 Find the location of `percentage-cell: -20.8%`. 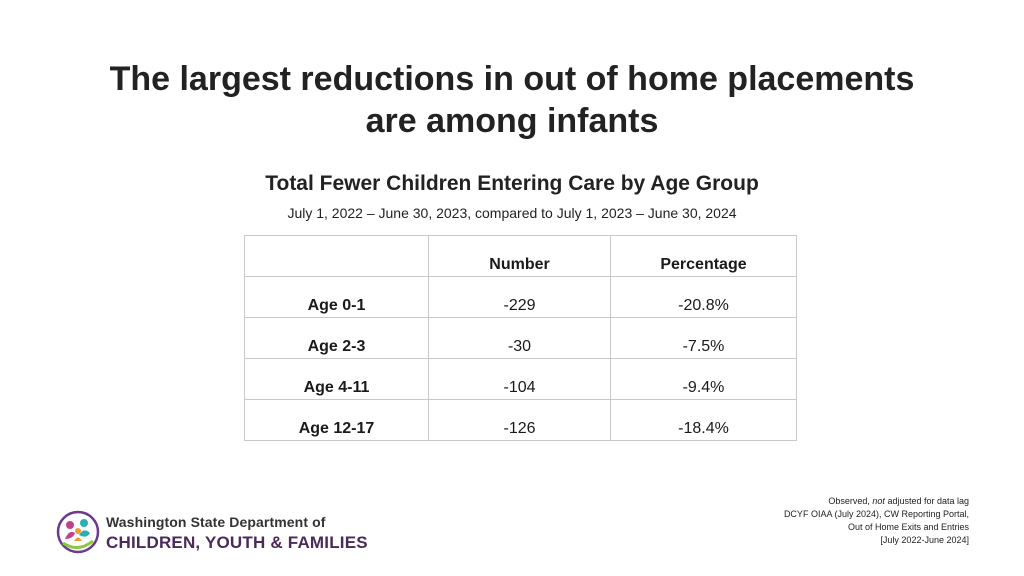

percentage-cell: -20.8% is located at coordinates (703, 297).